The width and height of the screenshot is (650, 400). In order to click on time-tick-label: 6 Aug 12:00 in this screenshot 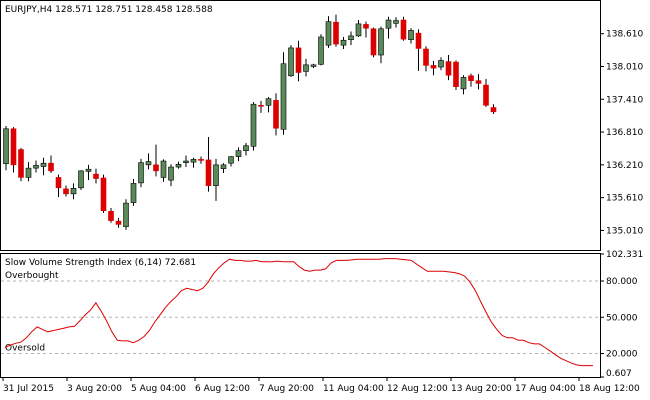, I will do `click(222, 389)`.